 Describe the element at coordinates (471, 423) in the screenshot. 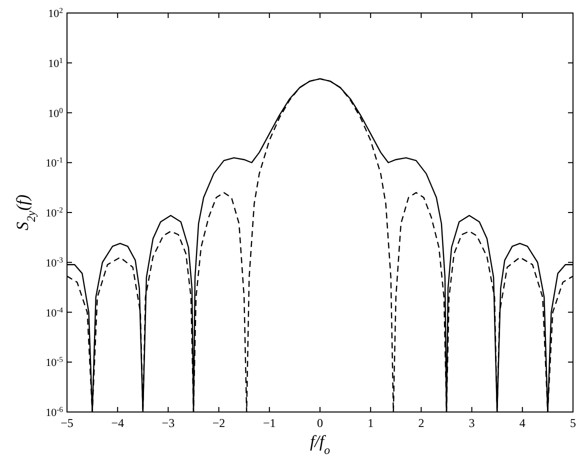

I see `x-tick-label: 3` at that location.